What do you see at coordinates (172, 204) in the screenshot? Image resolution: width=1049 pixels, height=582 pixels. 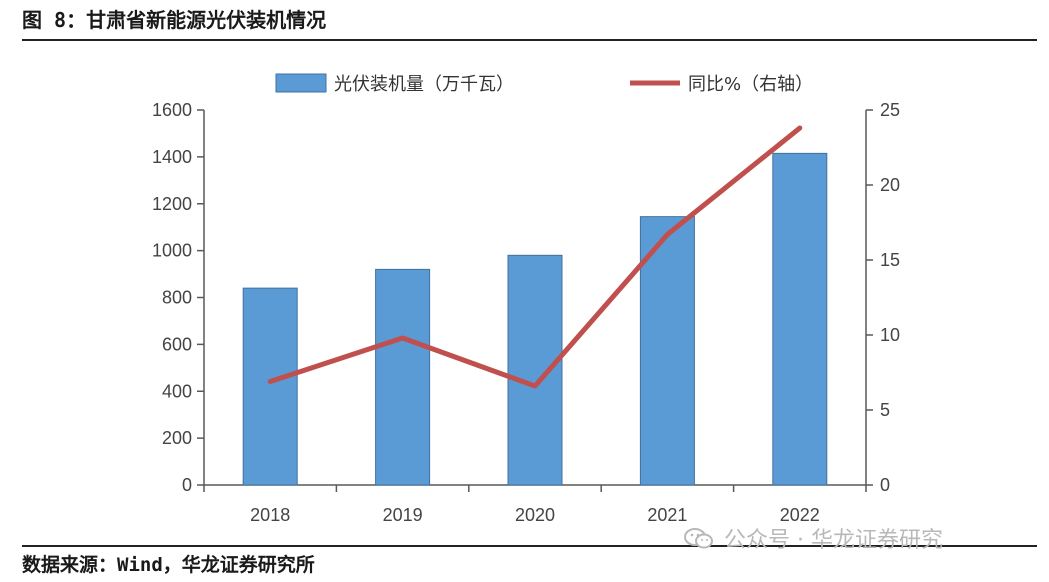 I see `y-left-tick-label: 1200` at bounding box center [172, 204].